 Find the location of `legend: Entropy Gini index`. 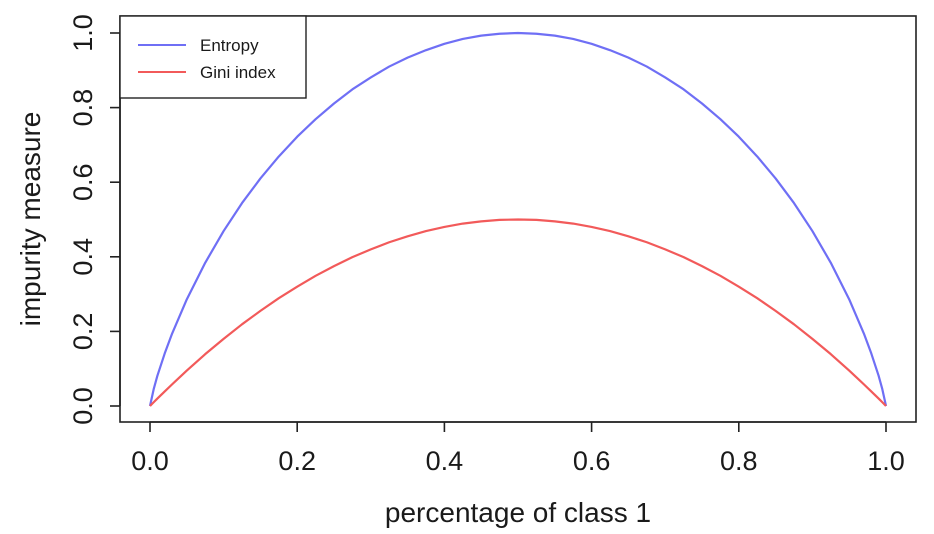

legend: Entropy Gini index is located at coordinates (213, 57).